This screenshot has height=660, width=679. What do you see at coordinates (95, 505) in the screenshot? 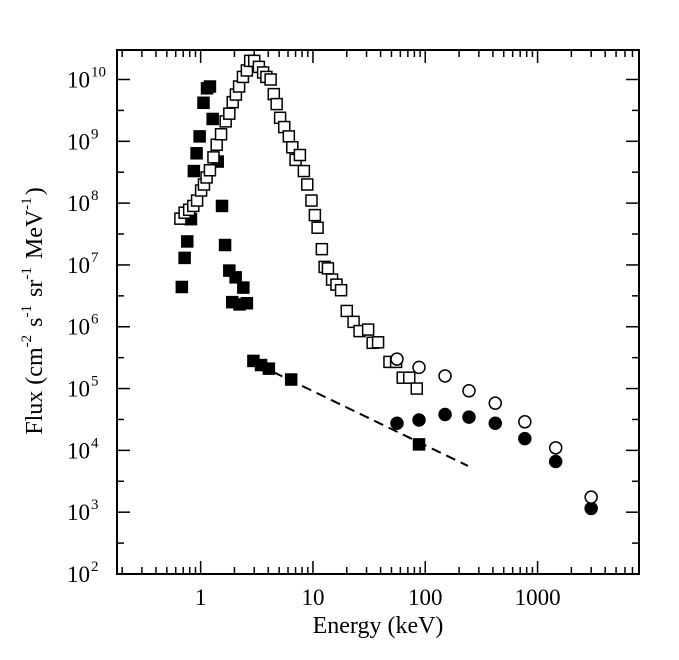
I see `y-tick-exponent: 3` at bounding box center [95, 505].